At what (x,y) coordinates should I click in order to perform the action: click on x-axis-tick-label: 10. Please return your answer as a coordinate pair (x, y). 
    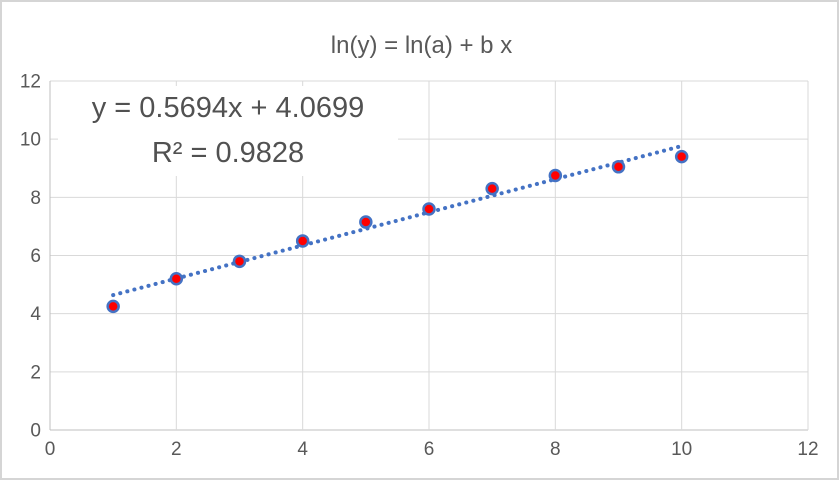
    Looking at the image, I should click on (681, 449).